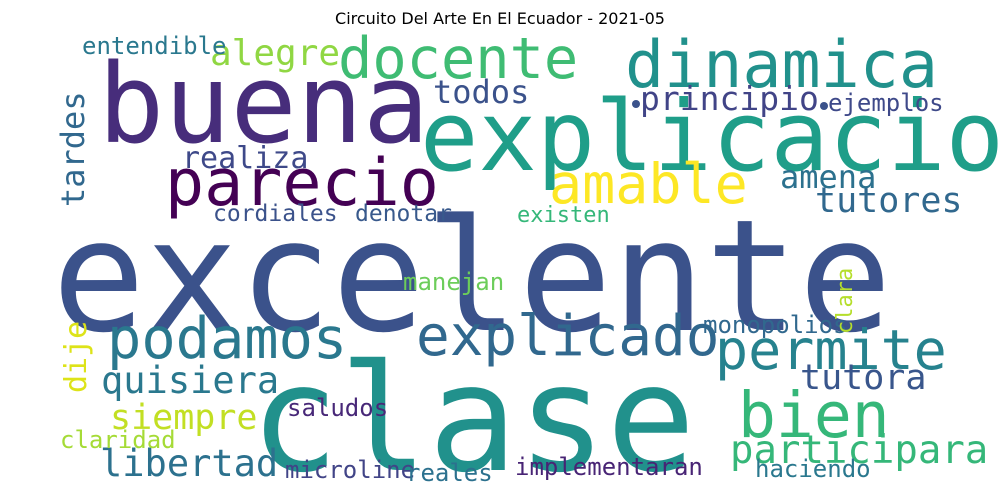  What do you see at coordinates (190, 380) in the screenshot?
I see `word-quisiera: quisiera` at bounding box center [190, 380].